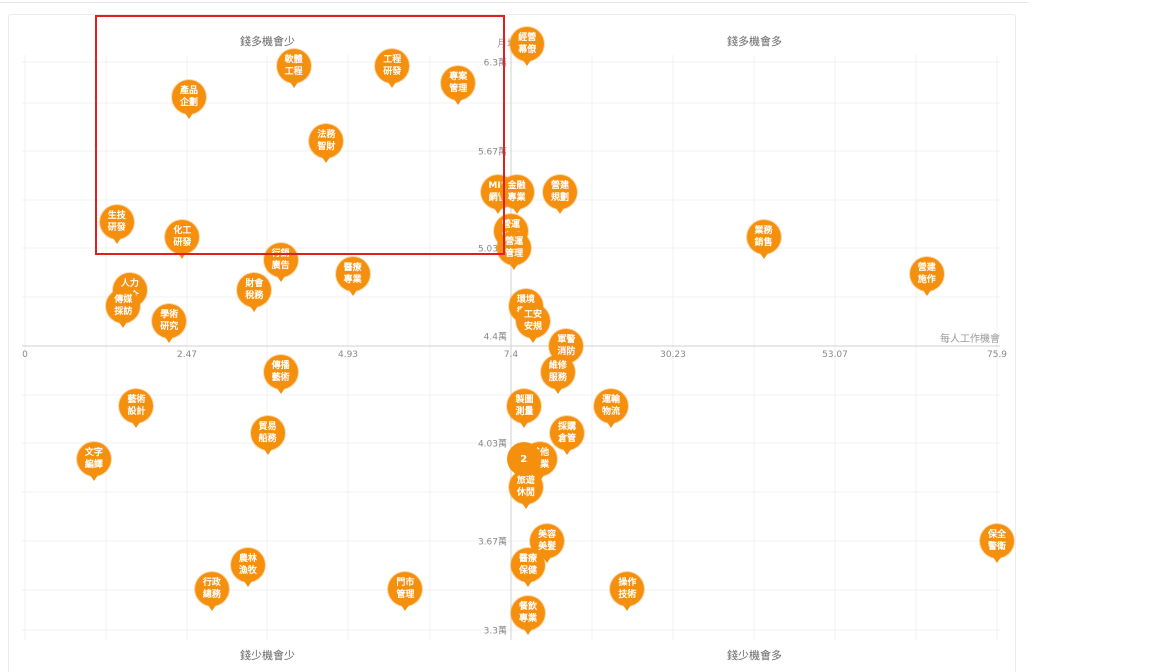 The image size is (1152, 672). Describe the element at coordinates (123, 305) in the screenshot. I see `scatter-point: 傳媒 採訪` at that location.